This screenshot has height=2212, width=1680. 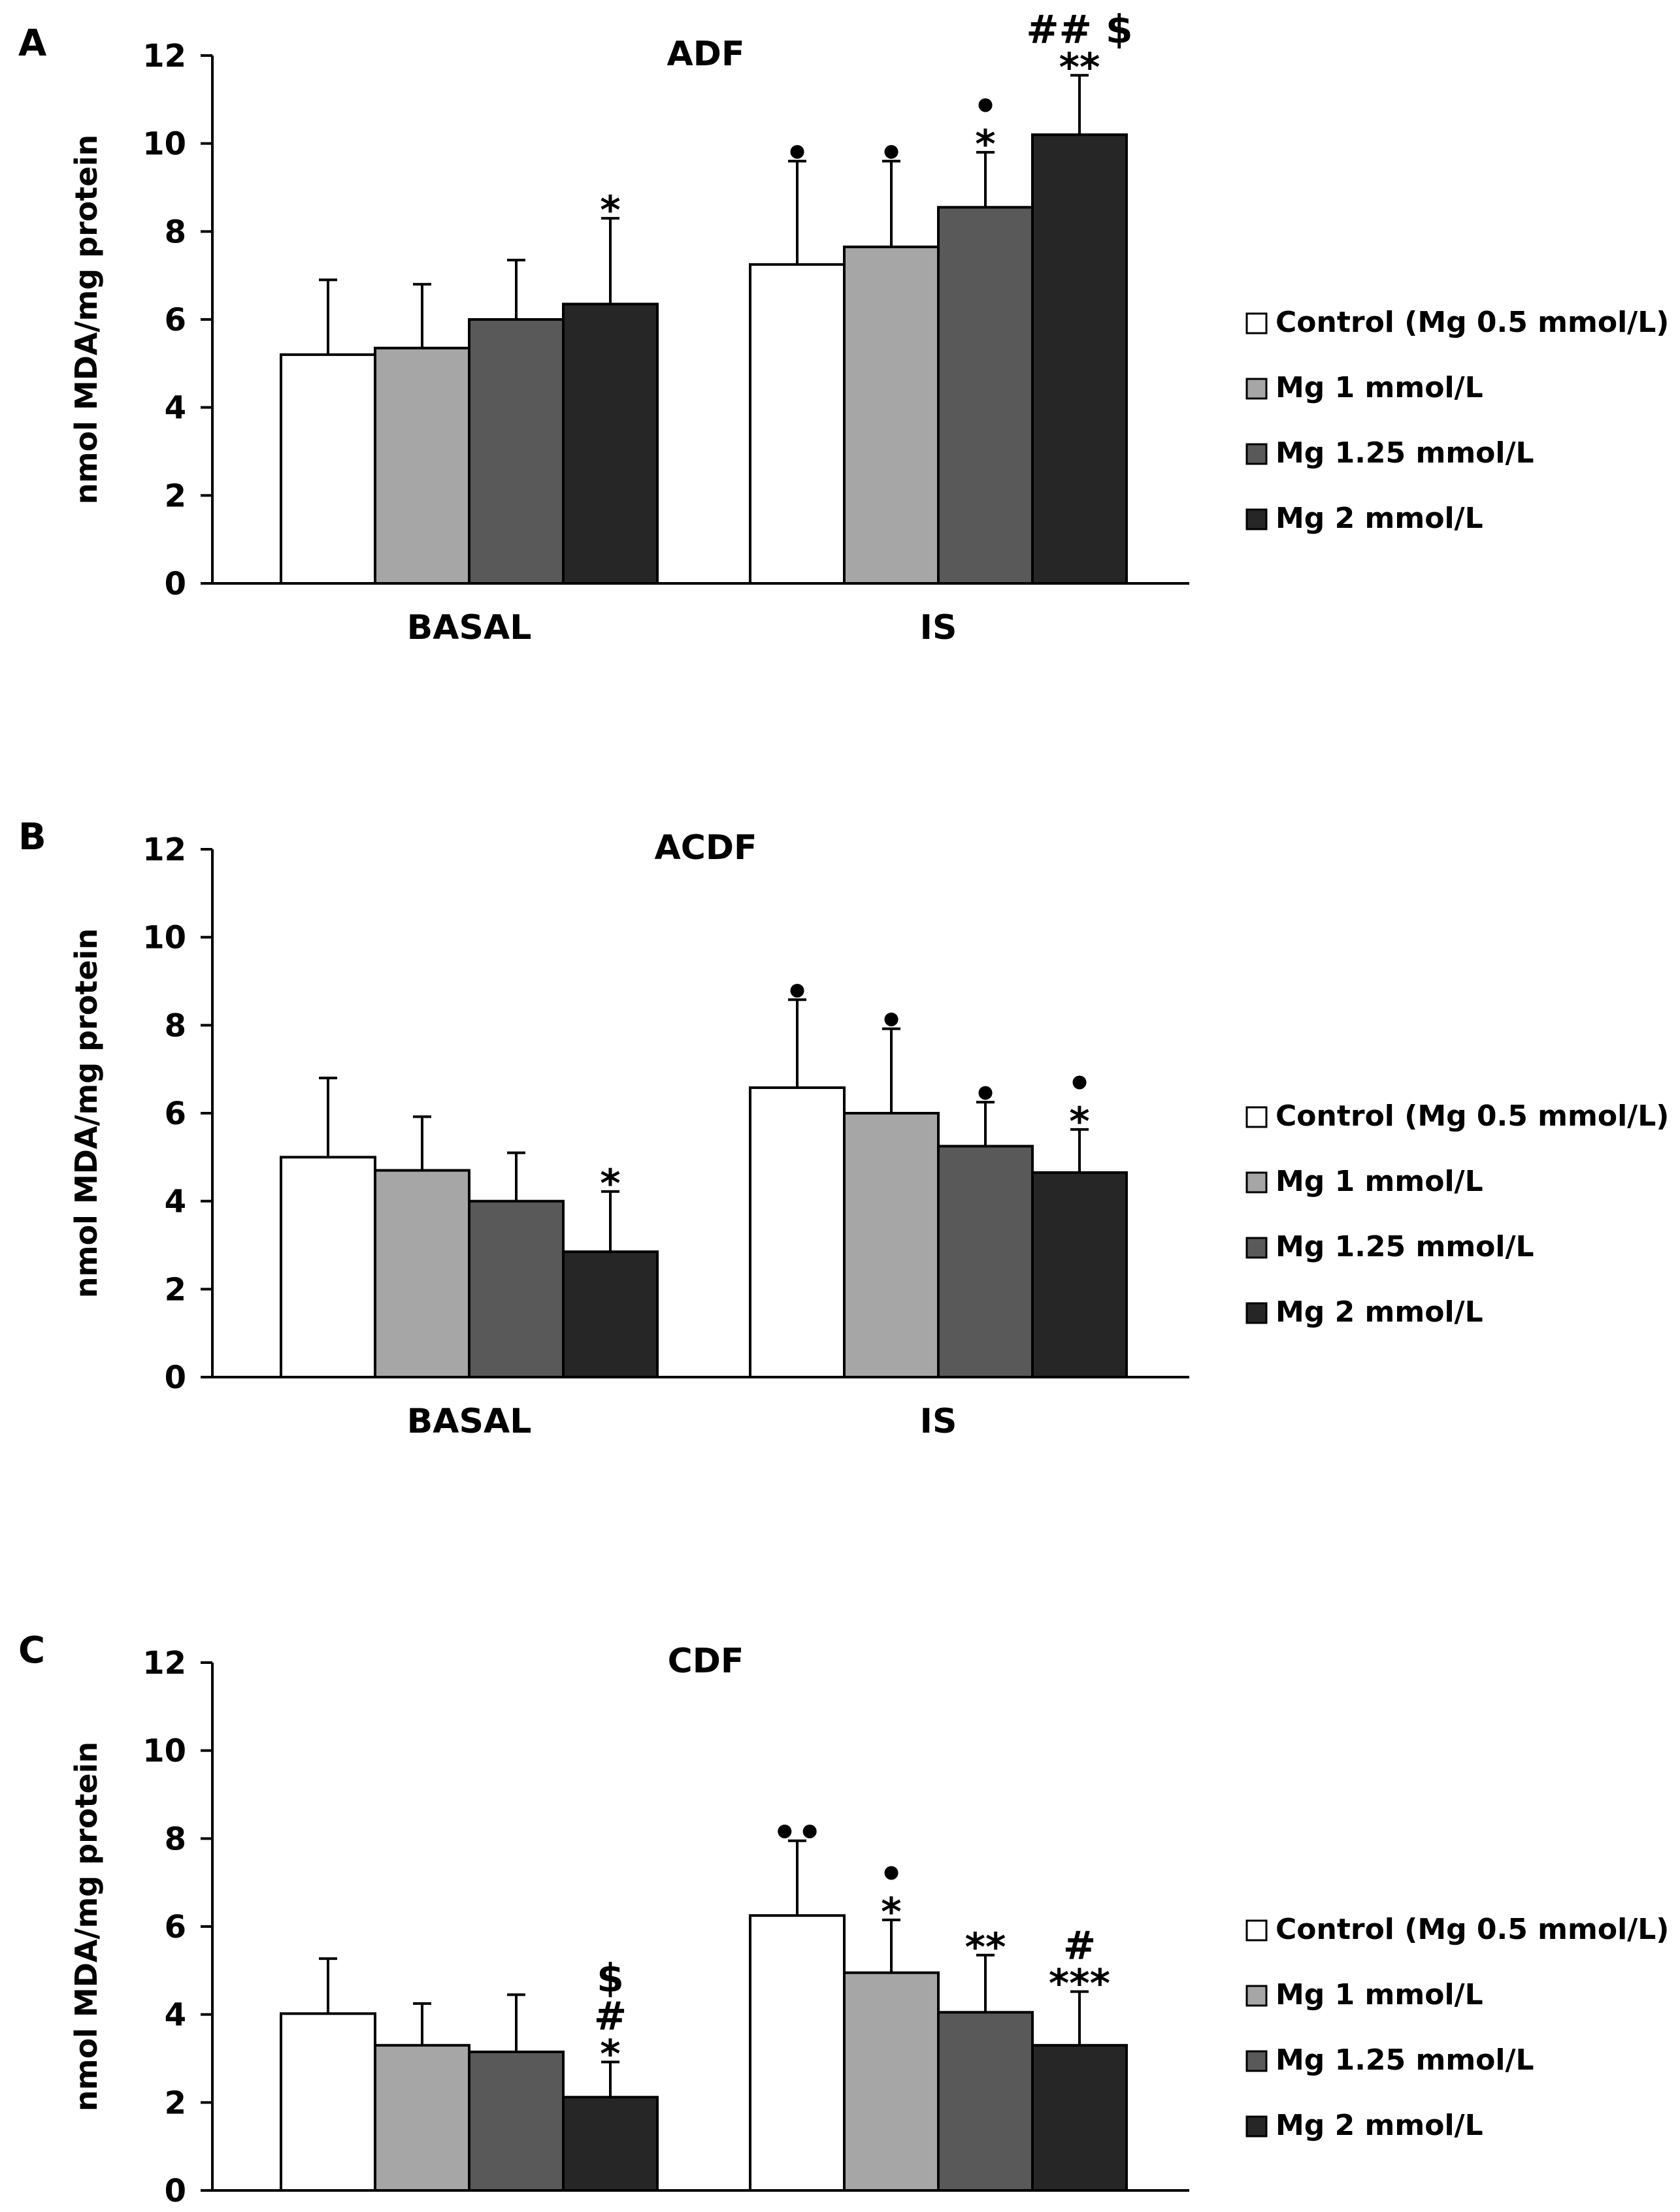 What do you see at coordinates (1379, 388) in the screenshot?
I see `panel-a-legend-entry: Mg 1 mmol/L` at bounding box center [1379, 388].